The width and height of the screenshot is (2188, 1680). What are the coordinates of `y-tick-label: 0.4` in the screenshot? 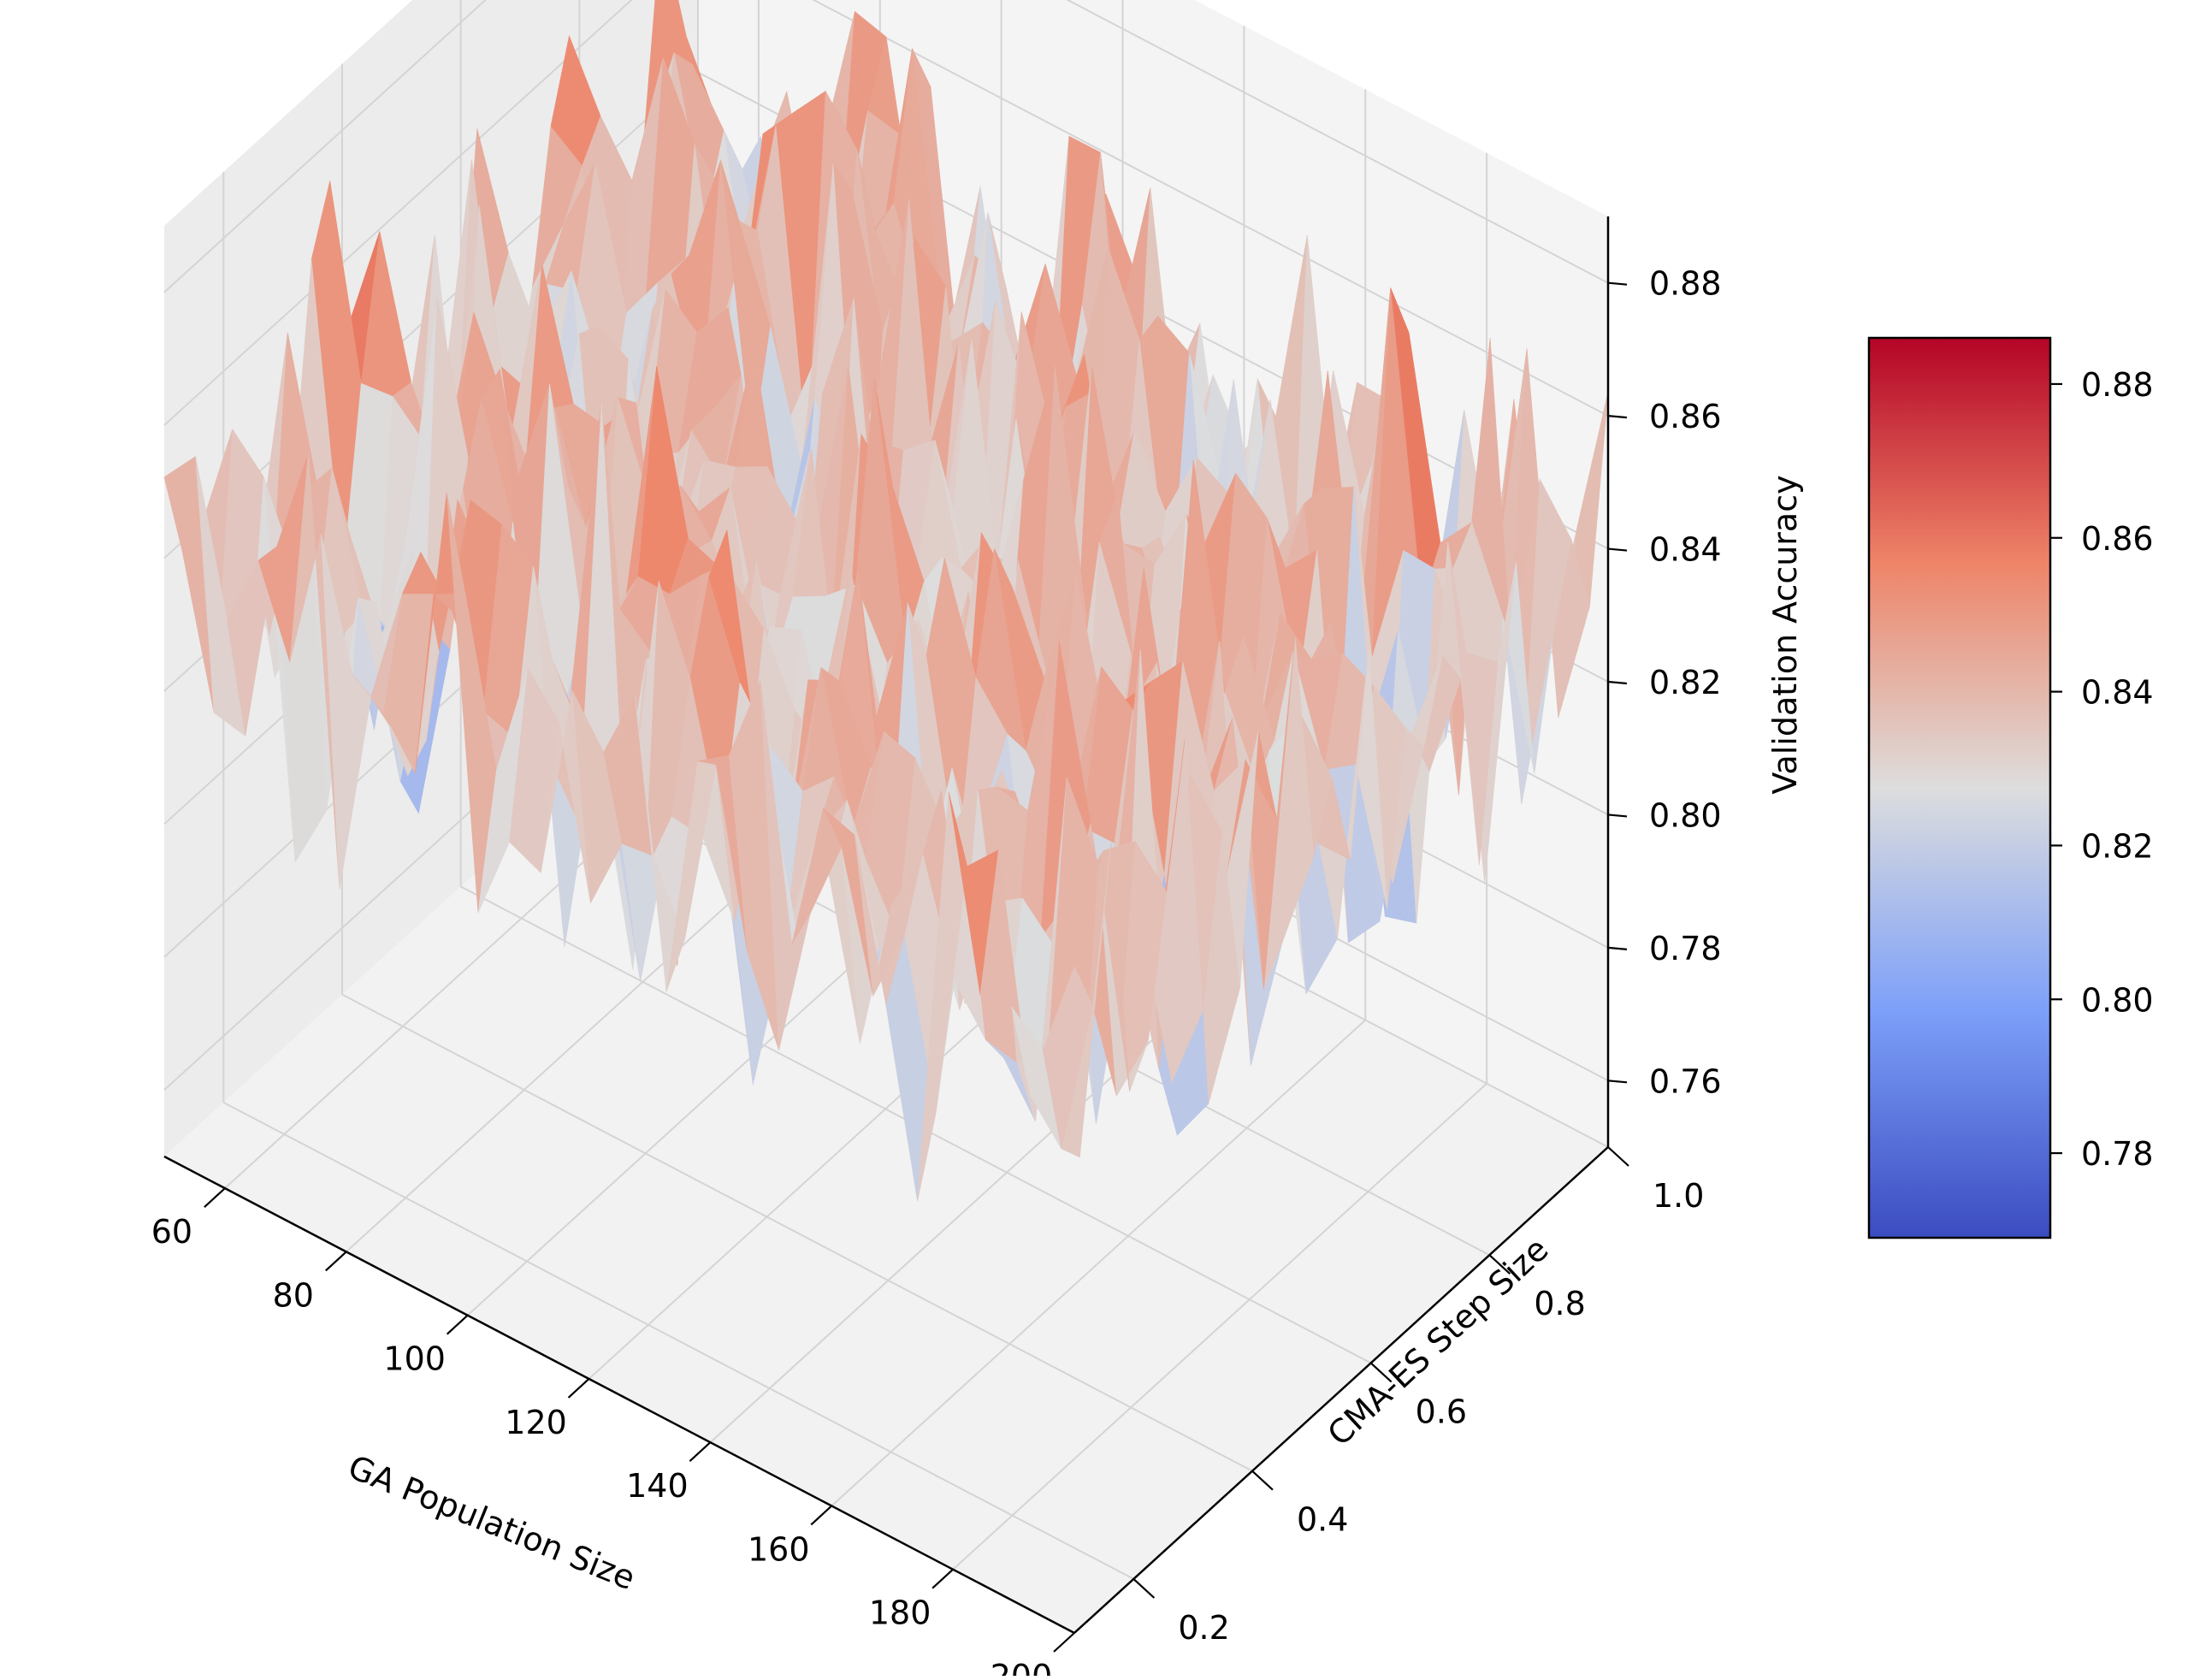 It's located at (1322, 1520).